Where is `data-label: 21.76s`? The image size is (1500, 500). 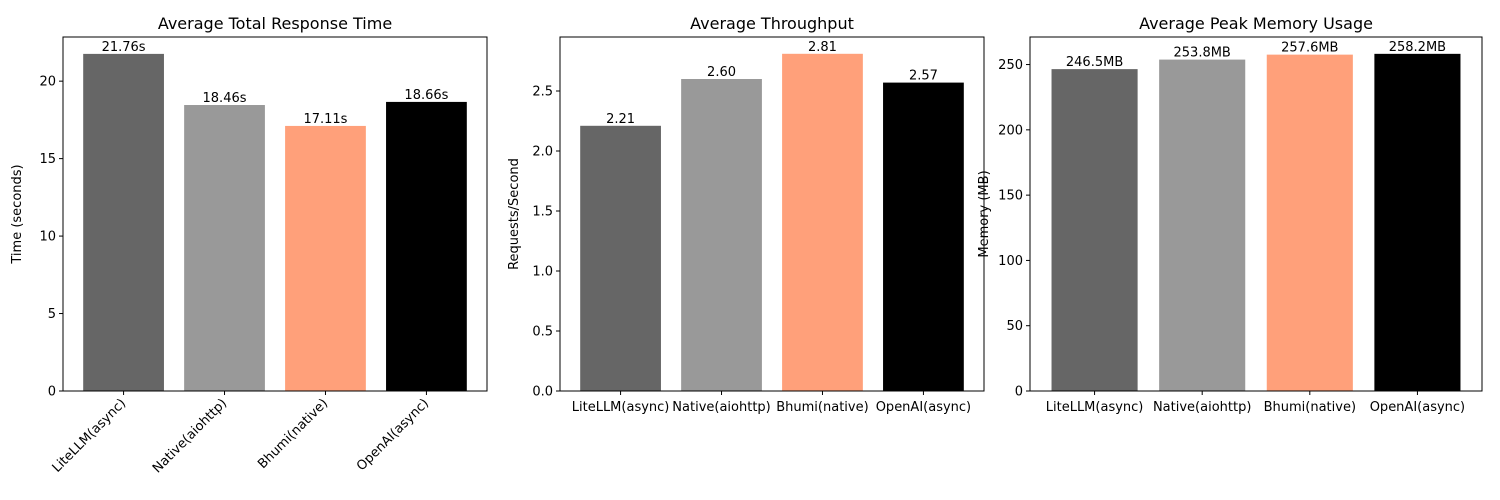 data-label: 21.76s is located at coordinates (124, 47).